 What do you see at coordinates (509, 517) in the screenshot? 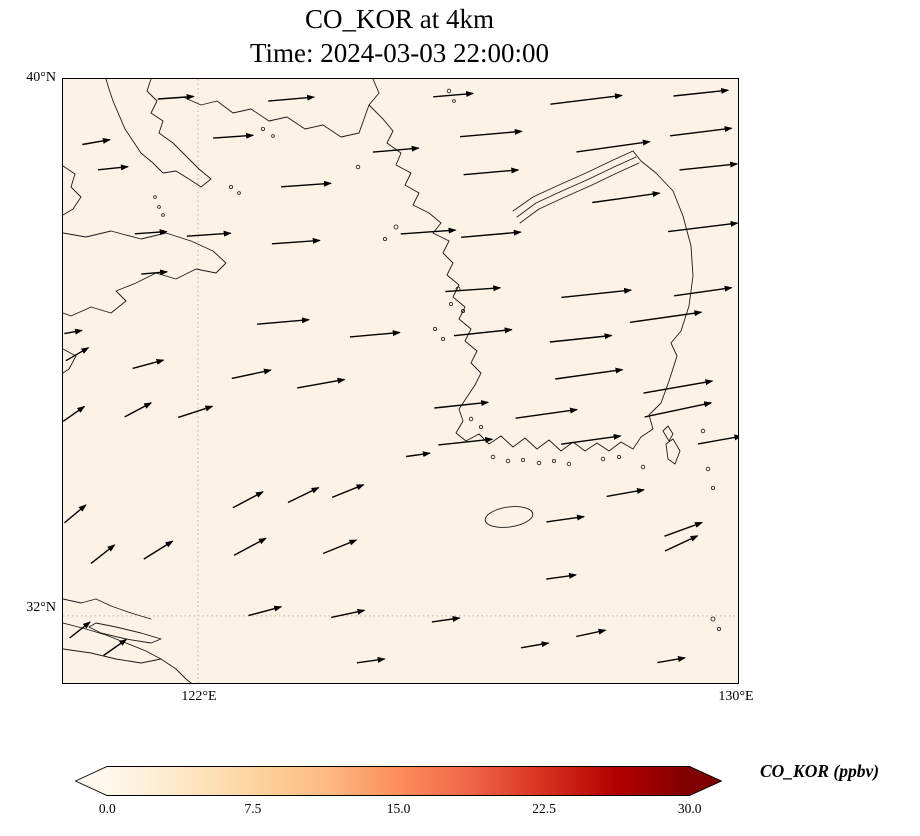
I see `island-jeju` at bounding box center [509, 517].